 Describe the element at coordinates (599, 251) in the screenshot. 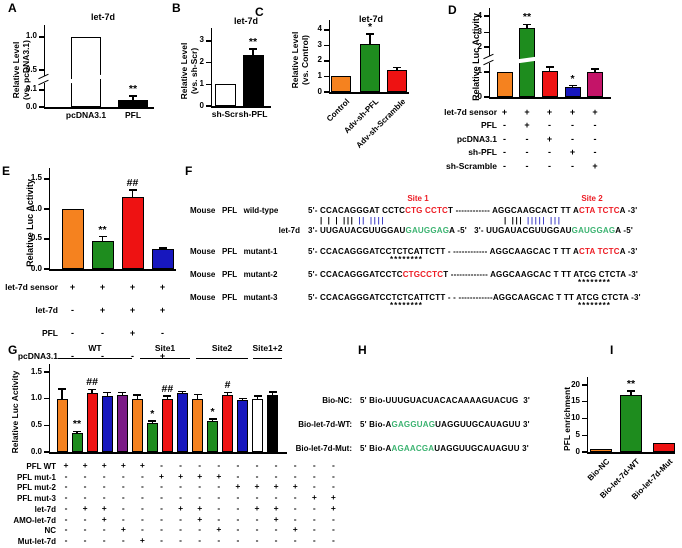

I see `seq-segment-red: CTA TCTC` at that location.